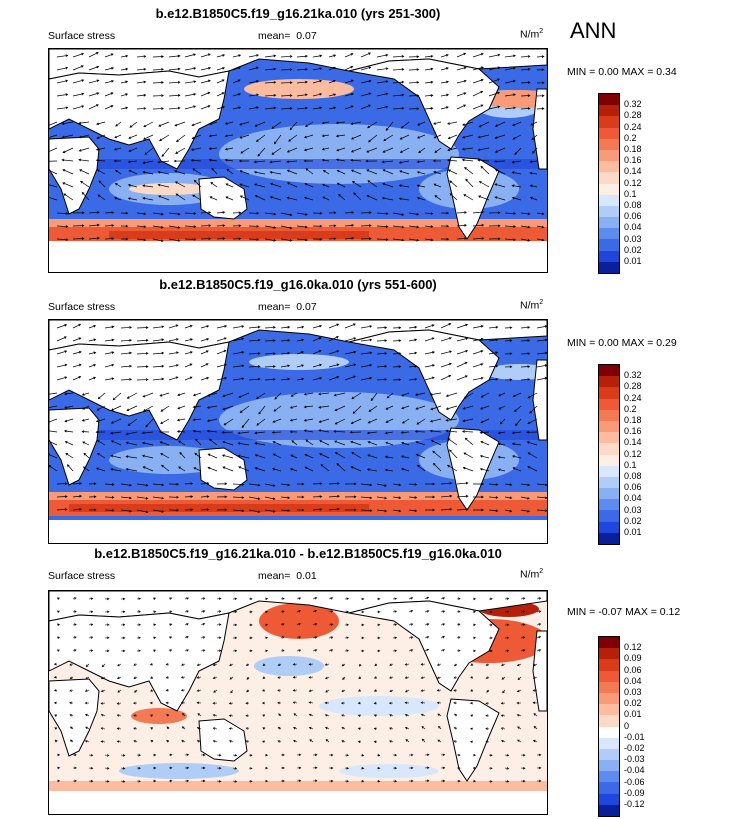 The image size is (733, 819). What do you see at coordinates (634, 804) in the screenshot?
I see `colorbar-label: -0.12` at bounding box center [634, 804].